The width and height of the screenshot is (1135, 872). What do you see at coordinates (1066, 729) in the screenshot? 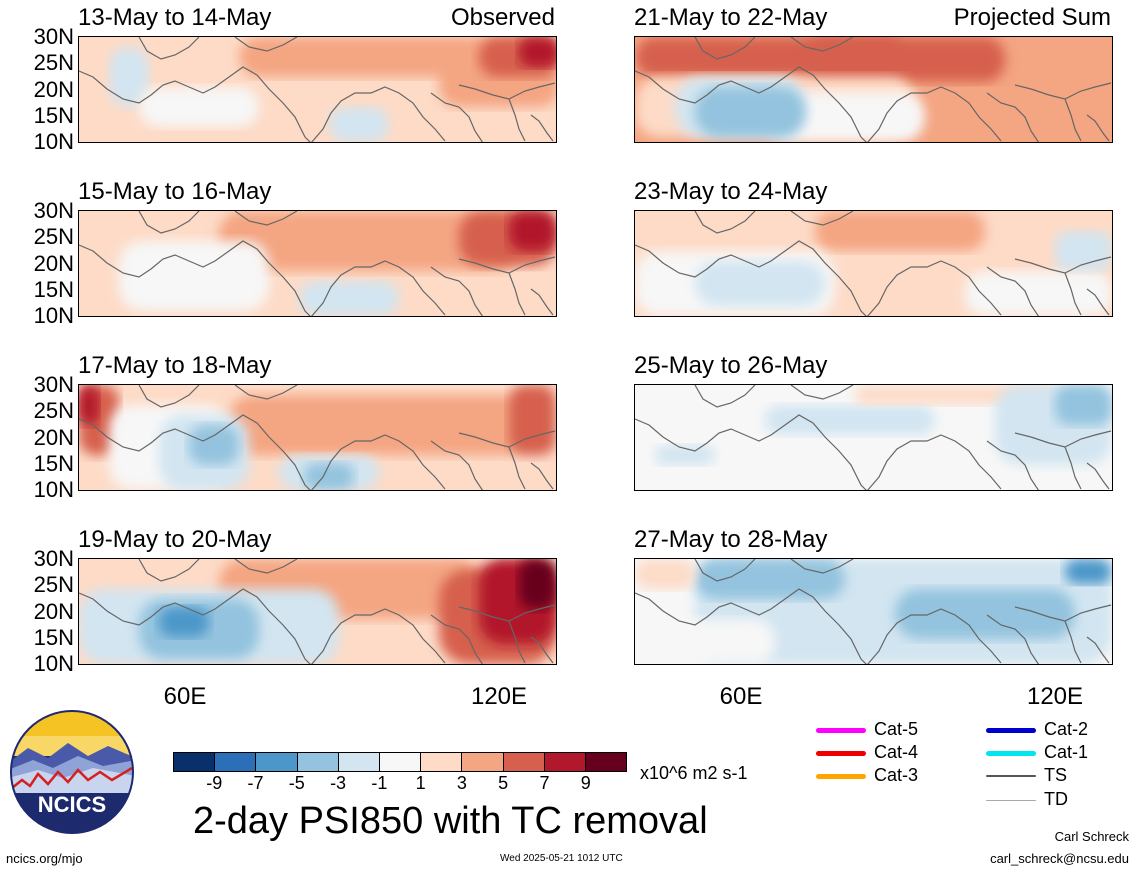
I see `tc-legend-label: Cat-2` at bounding box center [1066, 729].